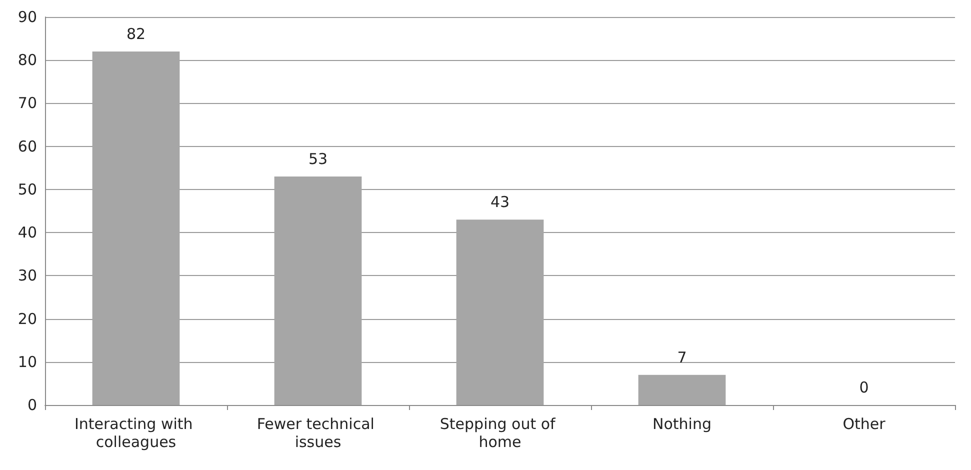 The image size is (971, 470). Describe the element at coordinates (27, 189) in the screenshot. I see `y-tick-label: 50` at that location.